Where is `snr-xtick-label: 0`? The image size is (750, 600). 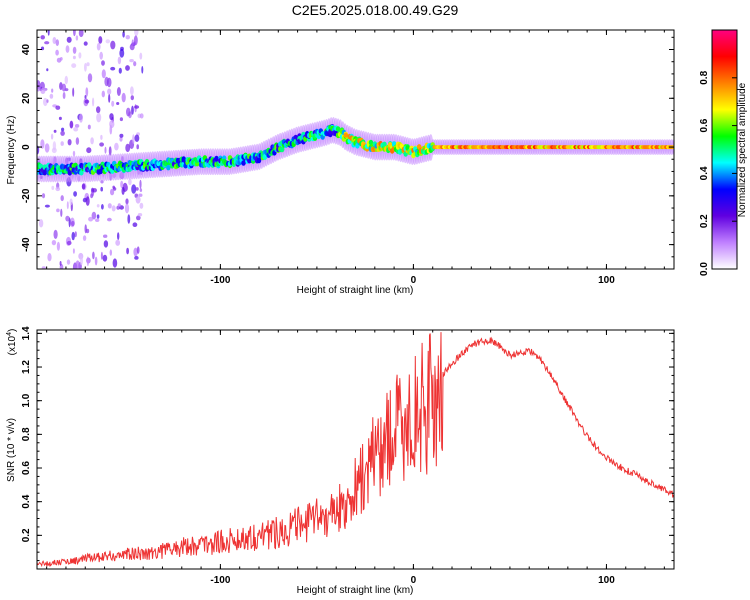
snr-xtick-label: 0 is located at coordinates (414, 580).